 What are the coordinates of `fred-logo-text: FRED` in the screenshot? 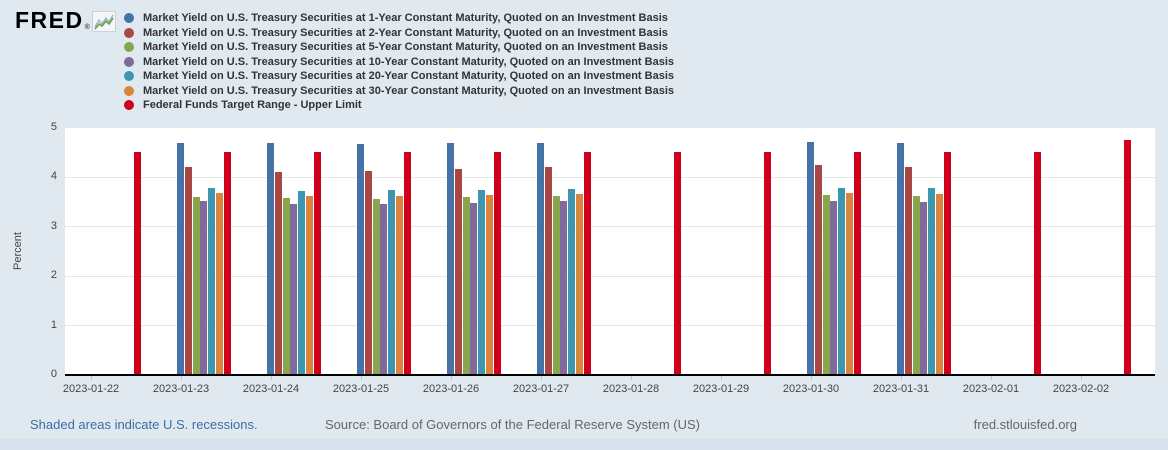 It's located at (49, 20).